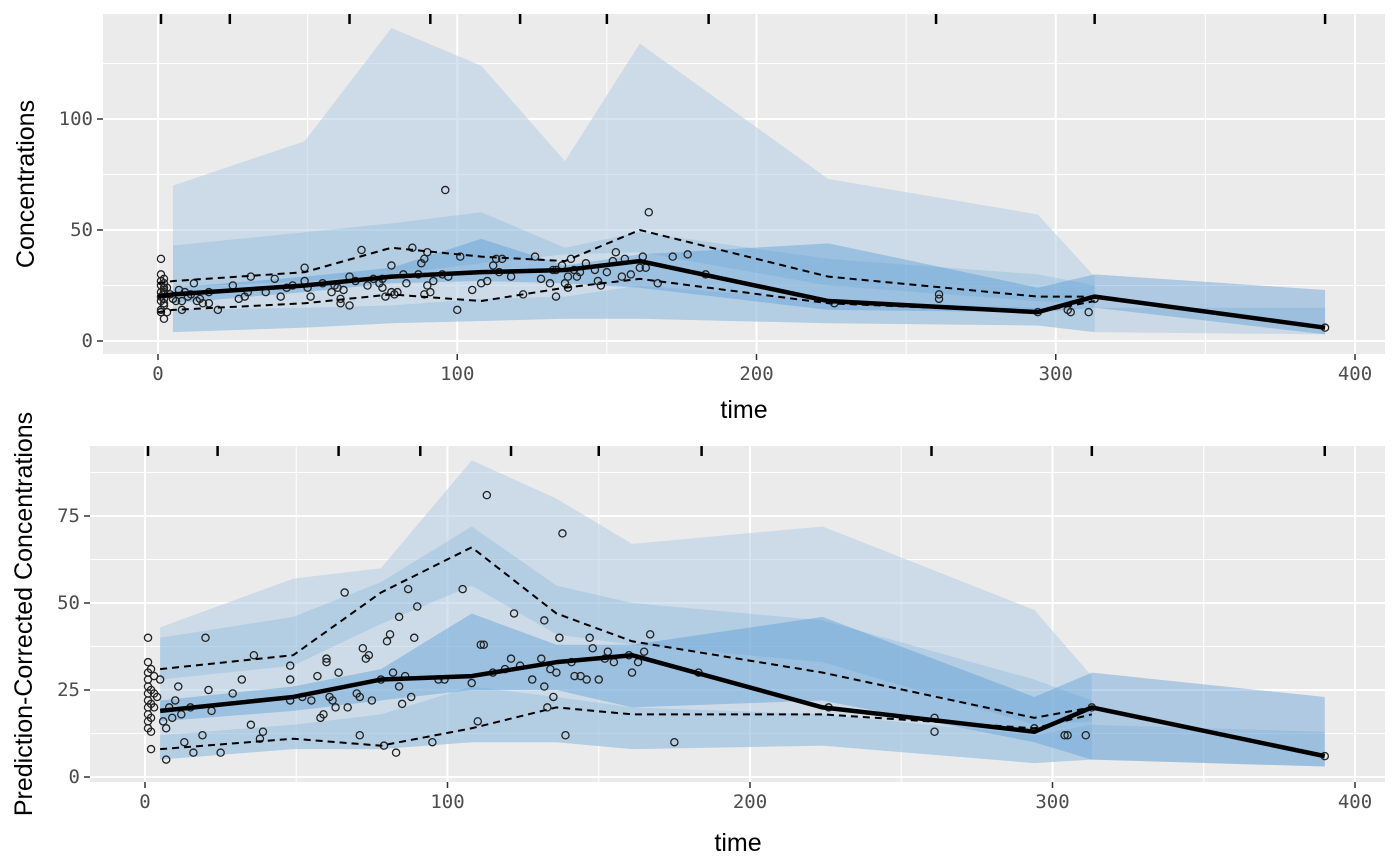  What do you see at coordinates (1052, 802) in the screenshot?
I see `bottom-x-tick-label: 300` at bounding box center [1052, 802].